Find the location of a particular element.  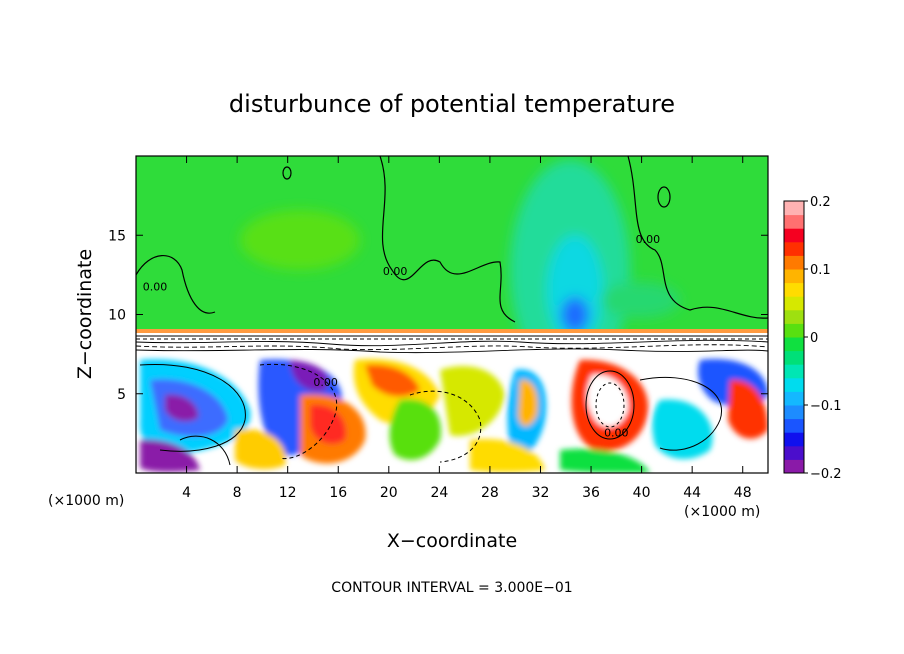

inversion-contours is located at coordinates (452, 344).